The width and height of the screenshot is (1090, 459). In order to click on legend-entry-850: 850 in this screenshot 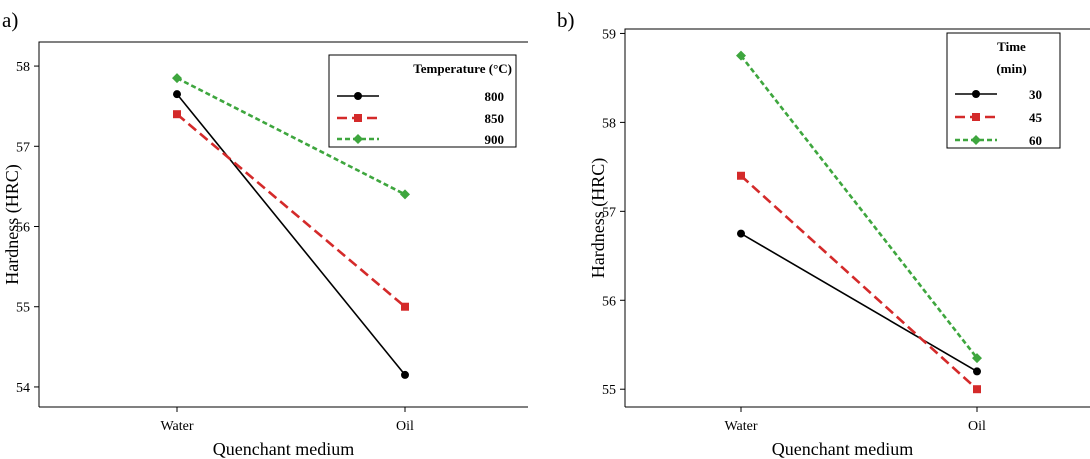, I will do `click(420, 118)`.